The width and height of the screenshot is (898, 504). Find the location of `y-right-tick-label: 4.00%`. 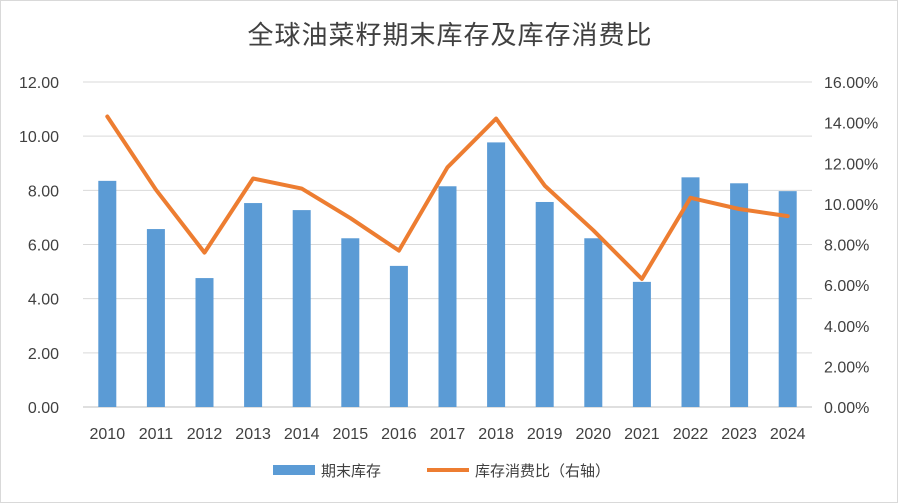

y-right-tick-label: 4.00% is located at coordinates (846, 327).